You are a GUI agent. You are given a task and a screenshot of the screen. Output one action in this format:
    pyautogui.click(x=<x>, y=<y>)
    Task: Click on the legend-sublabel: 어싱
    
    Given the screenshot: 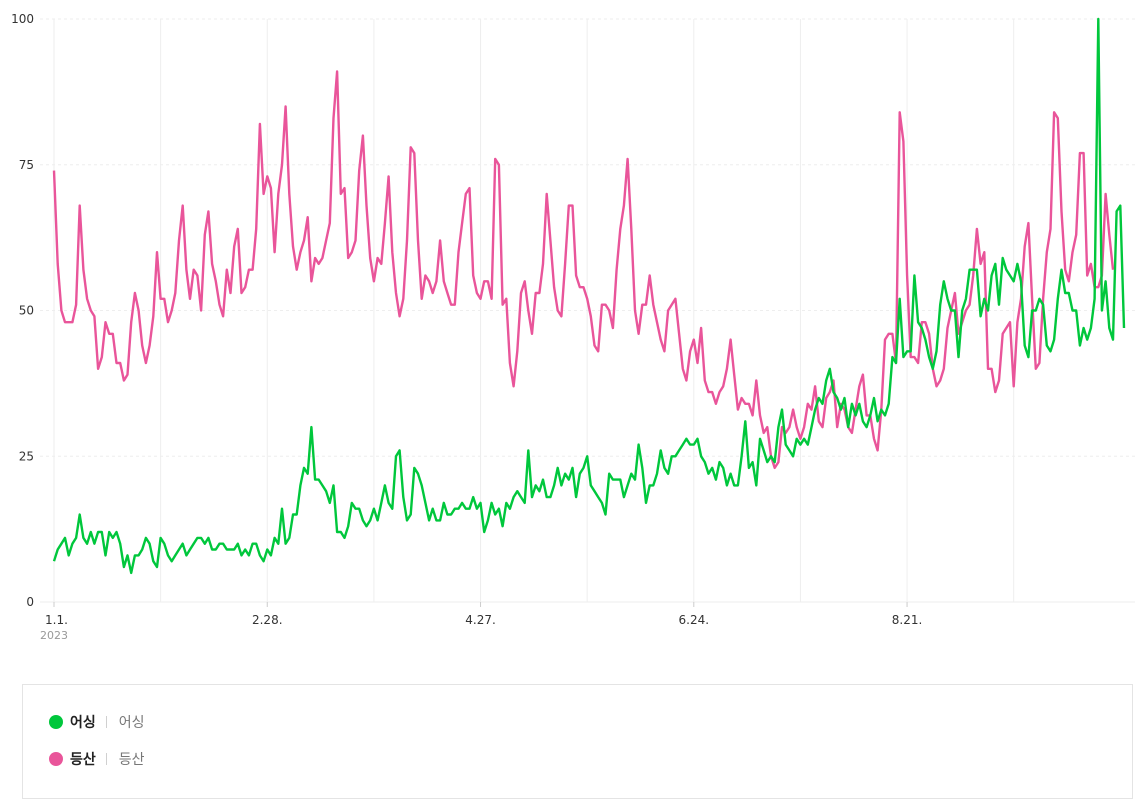 What is the action you would take?
    pyautogui.click(x=131, y=723)
    